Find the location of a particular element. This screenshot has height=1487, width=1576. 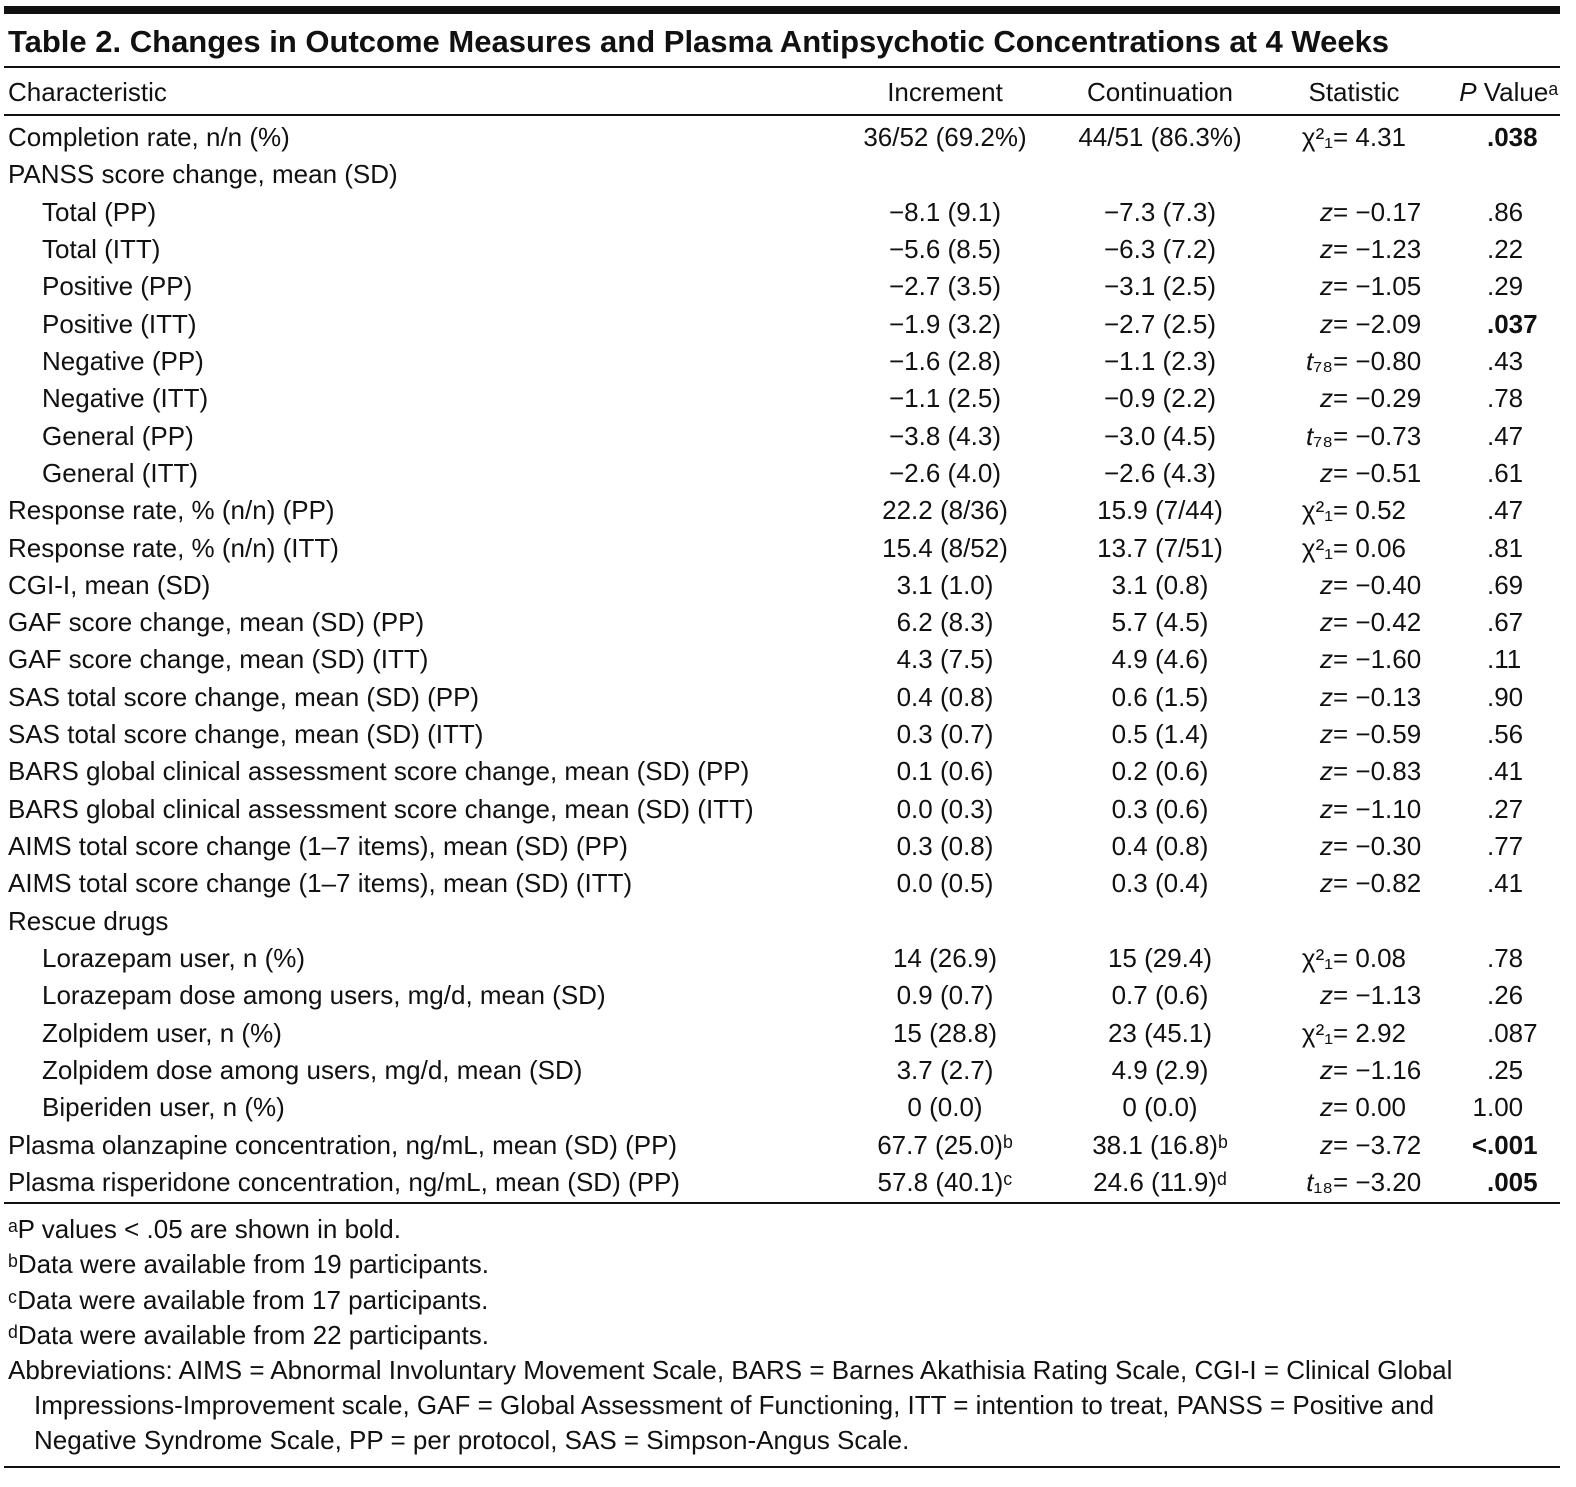

continuation-cell: −0.9 (2.2) is located at coordinates (1159, 398).